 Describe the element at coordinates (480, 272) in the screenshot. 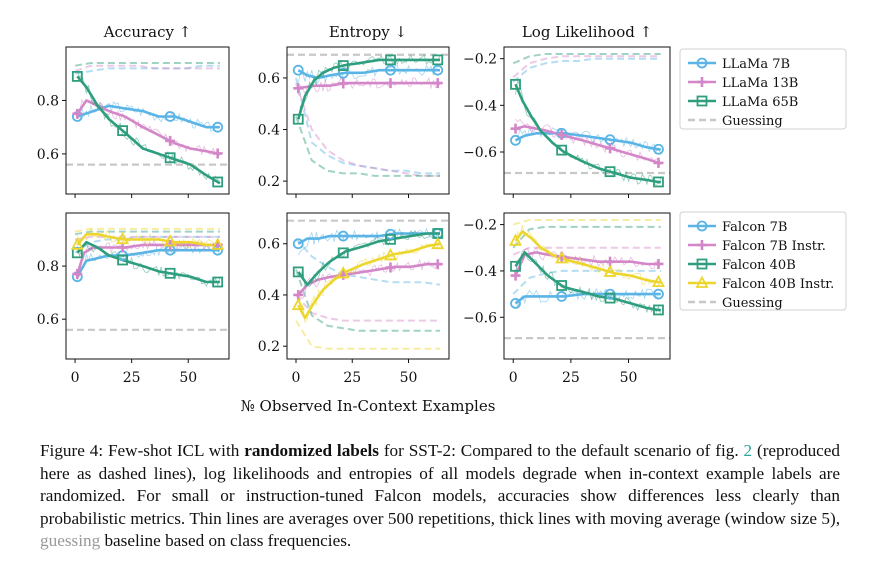

I see `y-tick-label: −0.4` at that location.